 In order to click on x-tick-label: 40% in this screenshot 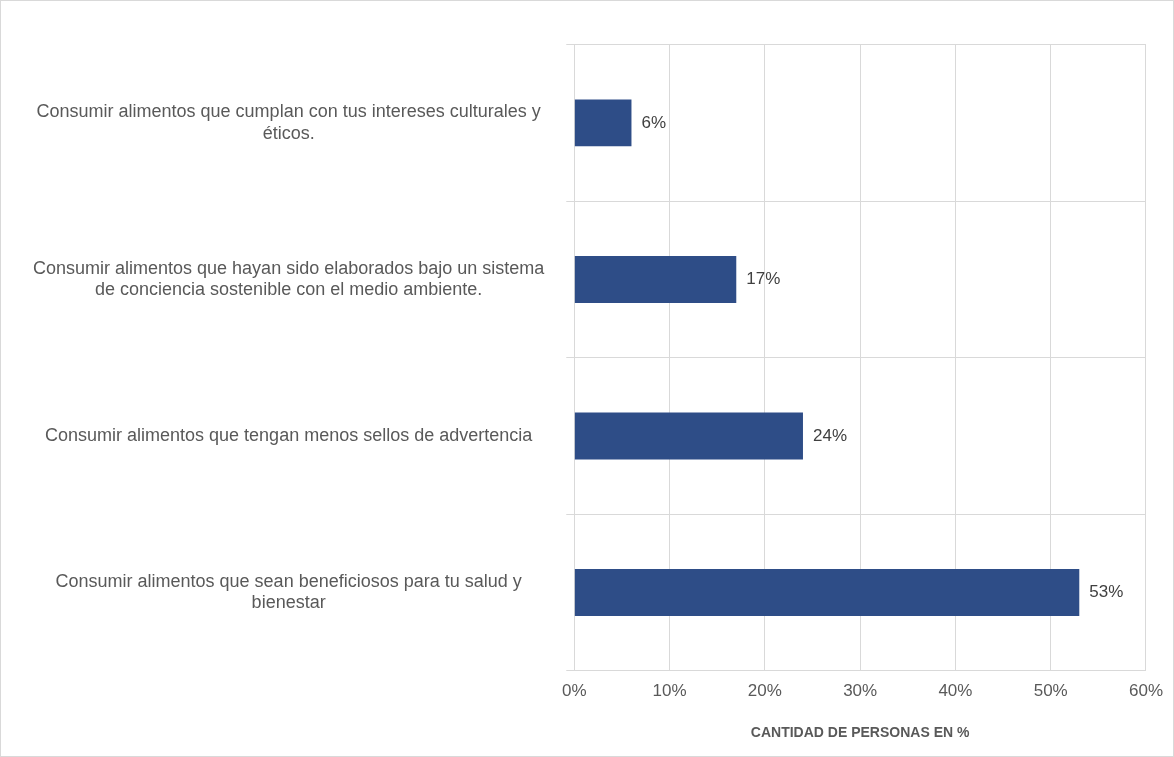, I will do `click(955, 690)`.